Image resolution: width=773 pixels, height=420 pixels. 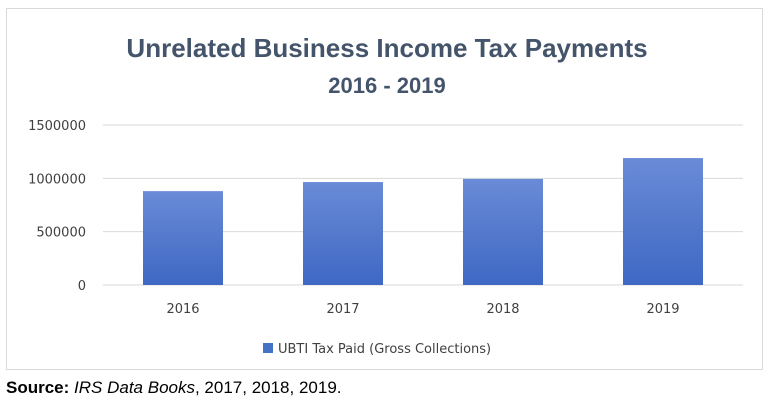 I want to click on legend: UBTI Tax Paid (Gross Collections), so click(x=377, y=349).